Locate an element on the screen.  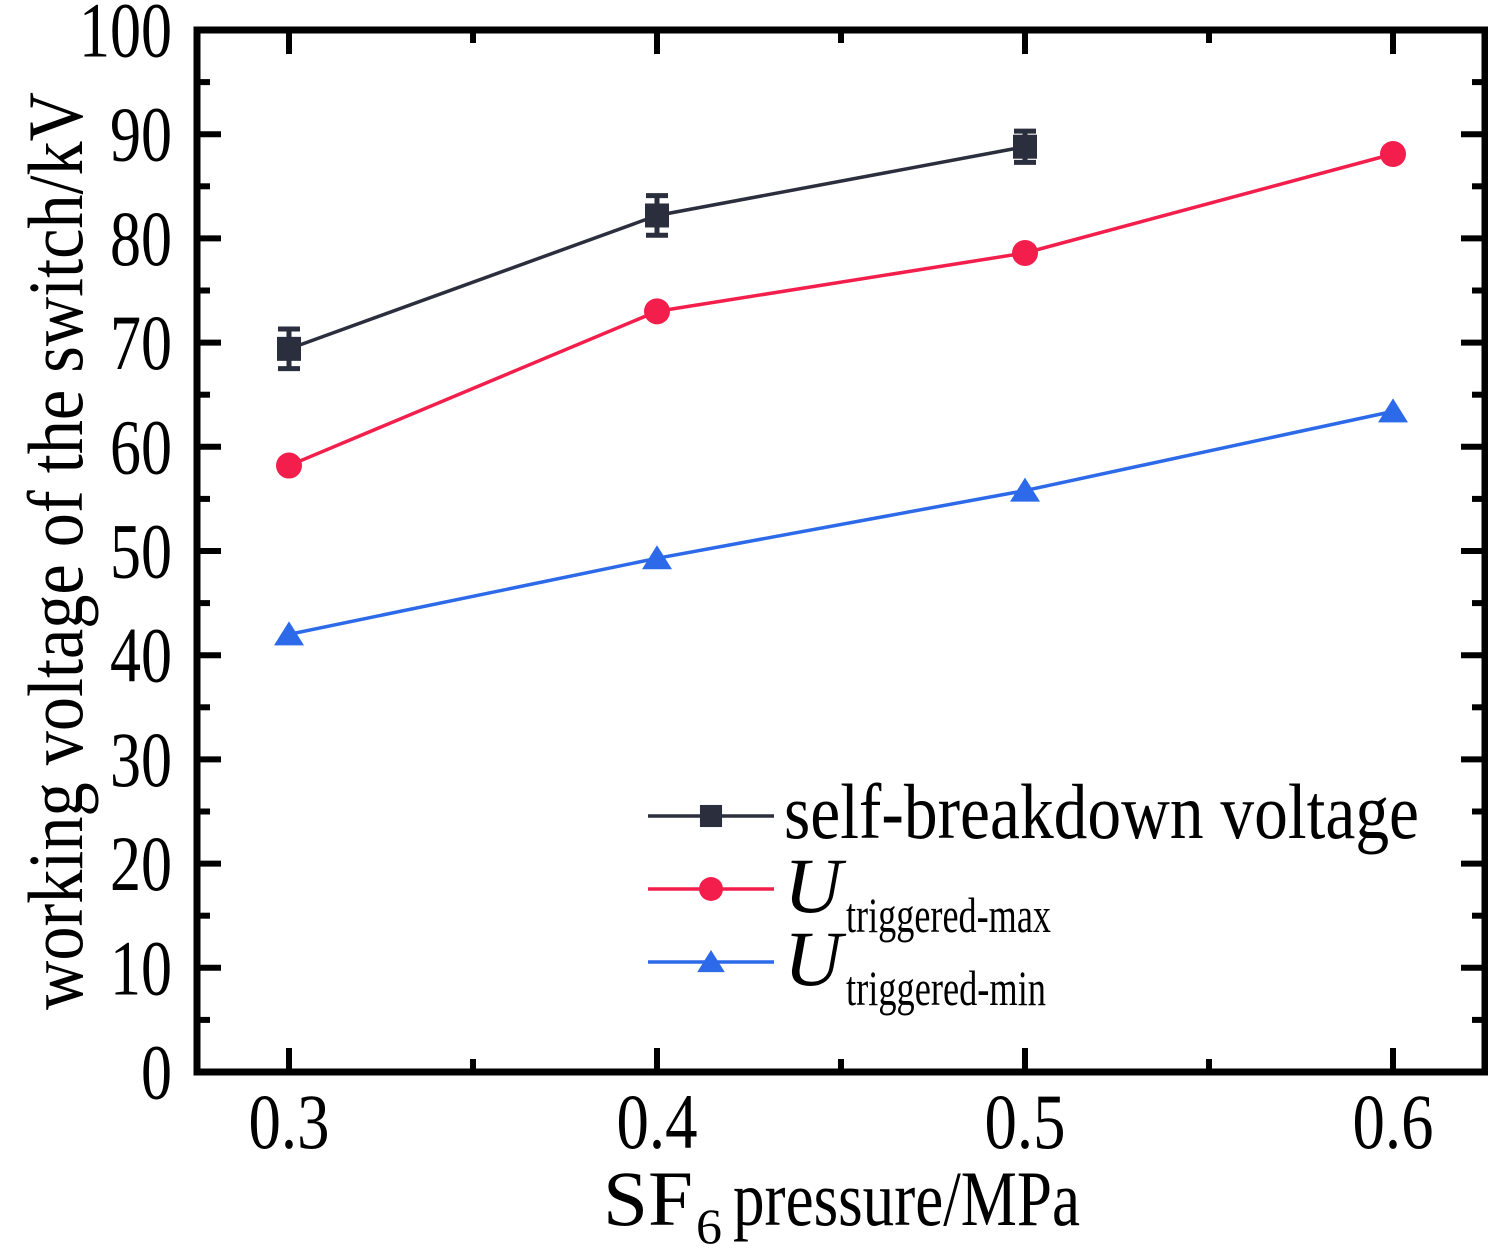
x-tick-label: 0.3 is located at coordinates (289, 1121).